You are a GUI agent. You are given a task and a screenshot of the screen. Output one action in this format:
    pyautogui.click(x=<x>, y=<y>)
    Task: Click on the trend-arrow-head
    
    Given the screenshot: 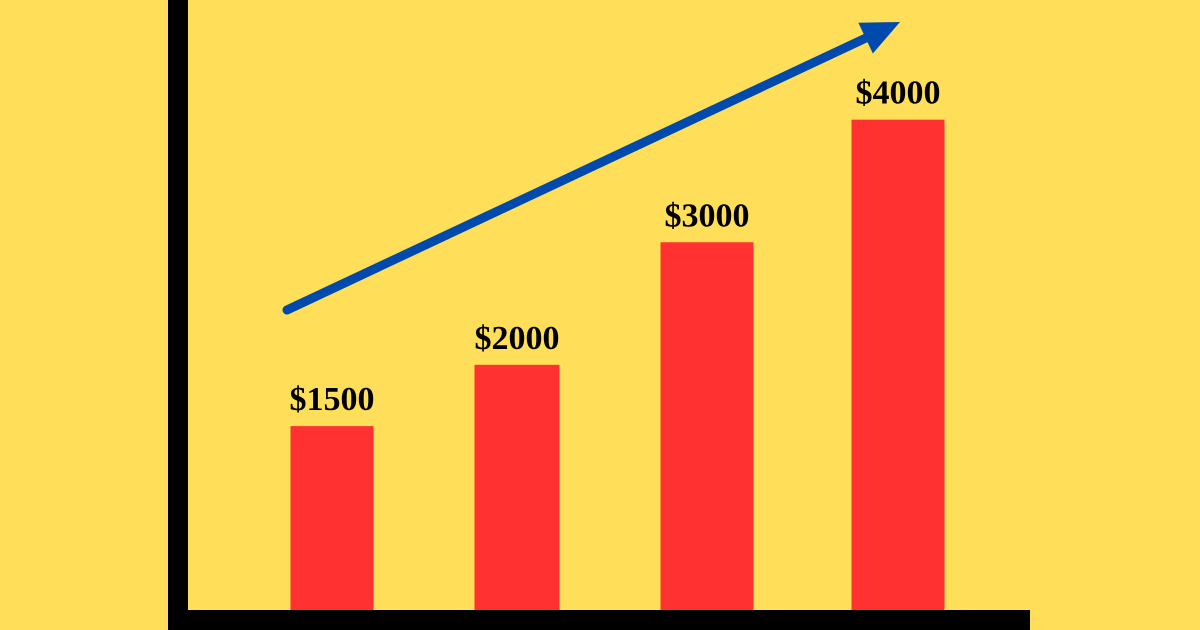 What is the action you would take?
    pyautogui.click(x=879, y=38)
    